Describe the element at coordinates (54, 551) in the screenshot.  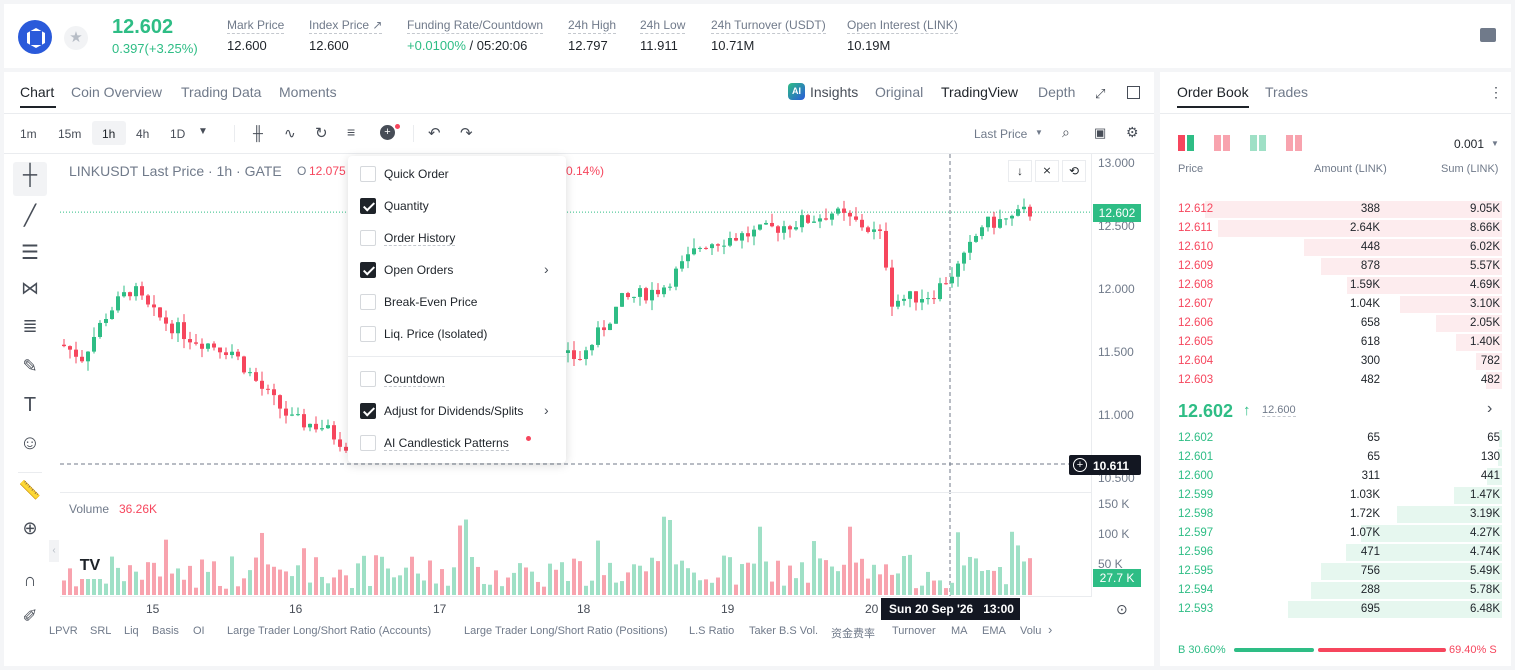
I see `collapse-toolbar-icon: ‹` at that location.